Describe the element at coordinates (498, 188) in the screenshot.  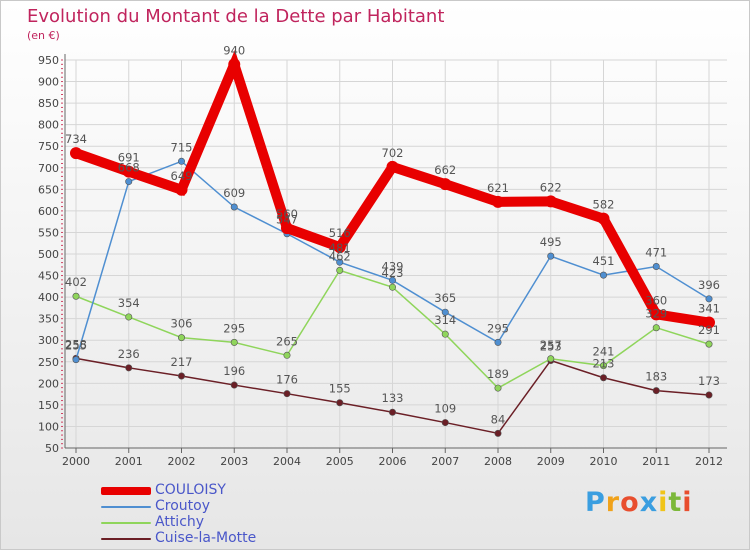
I see `data-label: 621` at that location.